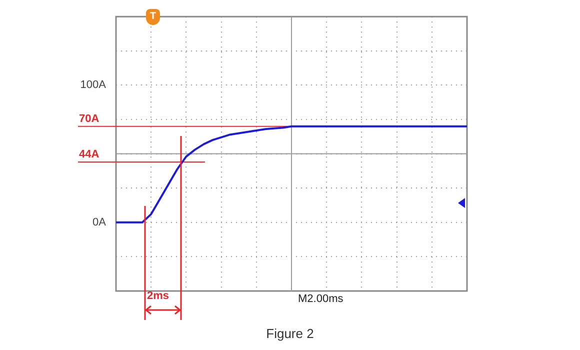 The width and height of the screenshot is (580, 350). Describe the element at coordinates (153, 17) in the screenshot. I see `trigger-marker-icon: T` at that location.